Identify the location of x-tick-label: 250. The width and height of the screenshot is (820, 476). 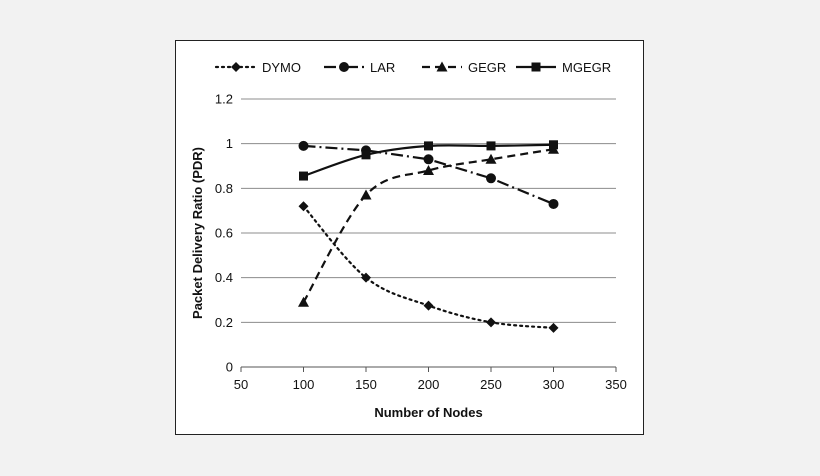
(491, 384).